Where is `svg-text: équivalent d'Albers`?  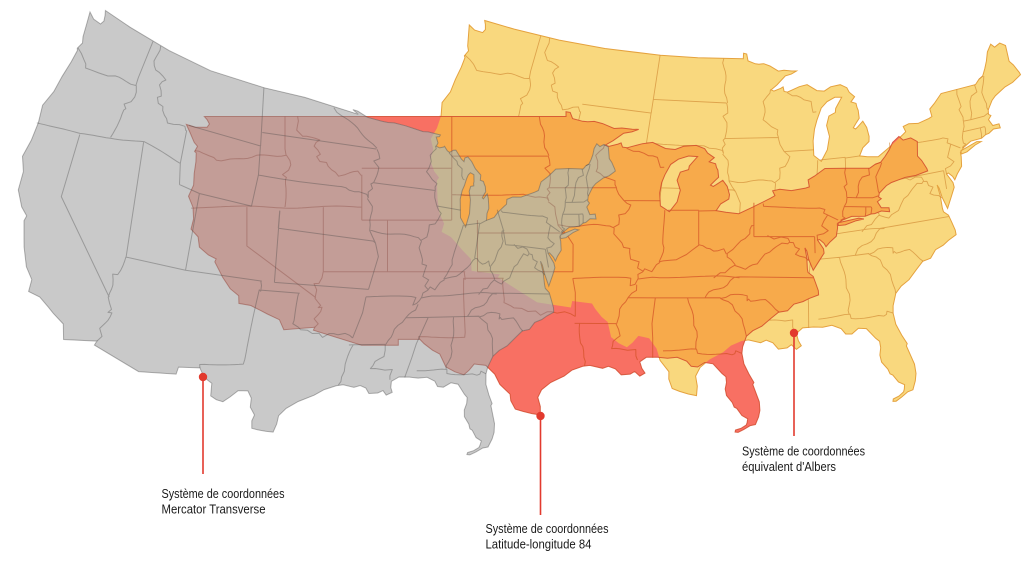 svg-text: équivalent d'Albers is located at coordinates (789, 466).